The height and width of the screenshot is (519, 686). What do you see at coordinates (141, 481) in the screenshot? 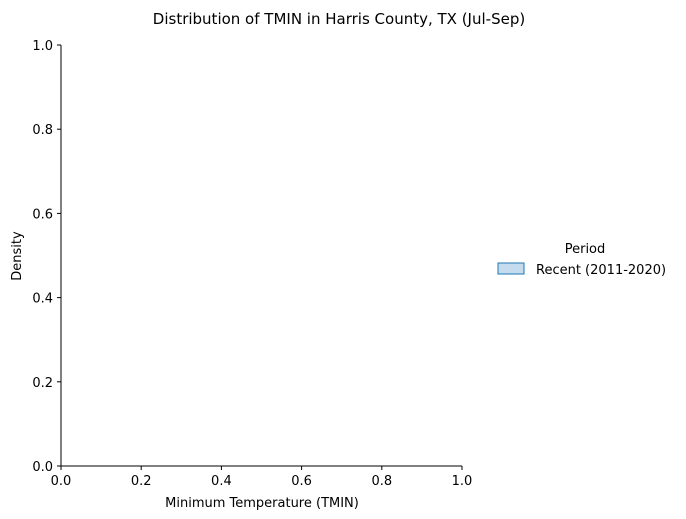
I see `x-tick-label: 0.2` at bounding box center [141, 481].